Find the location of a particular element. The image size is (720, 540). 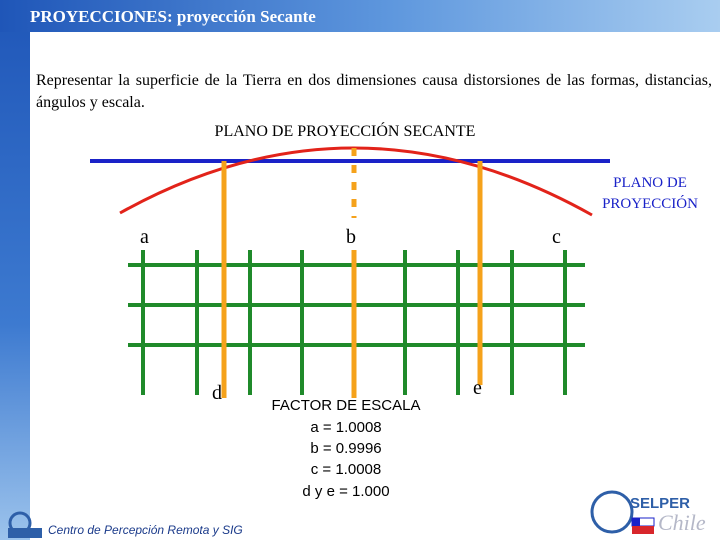

scale-heading: FACTOR DE ESCALA is located at coordinates (346, 405).